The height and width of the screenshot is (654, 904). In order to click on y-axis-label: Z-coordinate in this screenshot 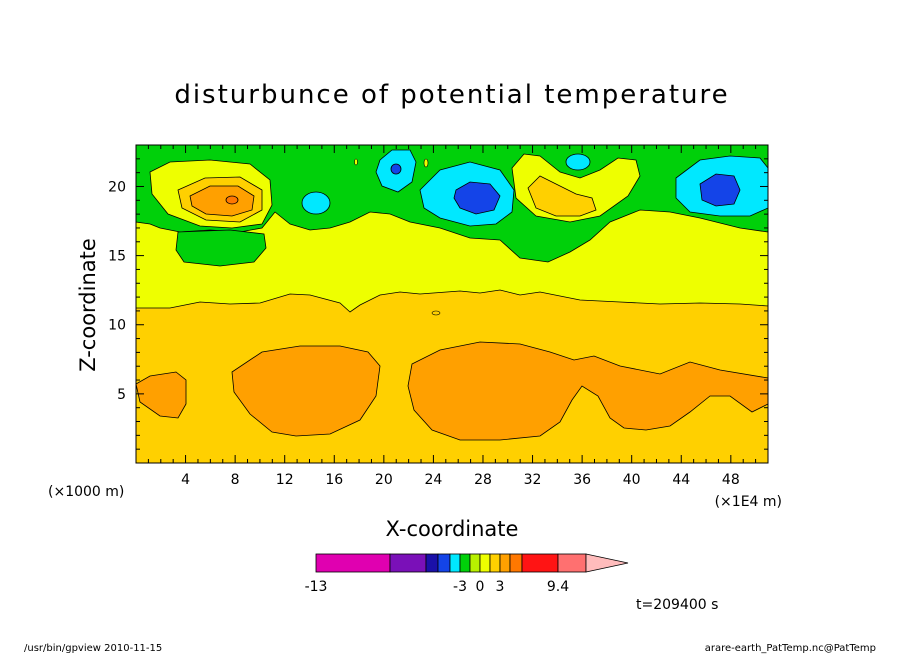, I will do `click(88, 305)`.